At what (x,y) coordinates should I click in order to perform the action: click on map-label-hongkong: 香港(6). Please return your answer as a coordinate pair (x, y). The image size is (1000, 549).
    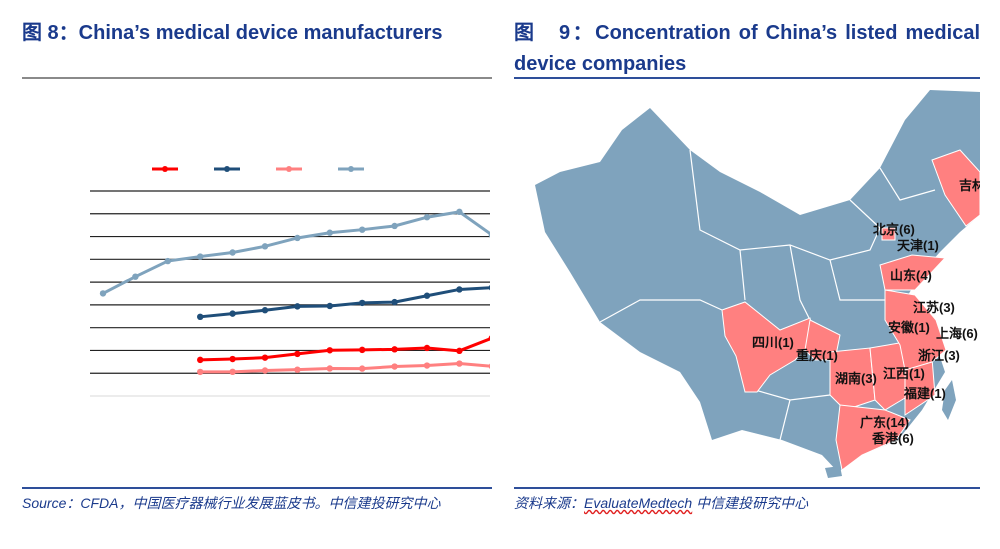
    Looking at the image, I should click on (892, 438).